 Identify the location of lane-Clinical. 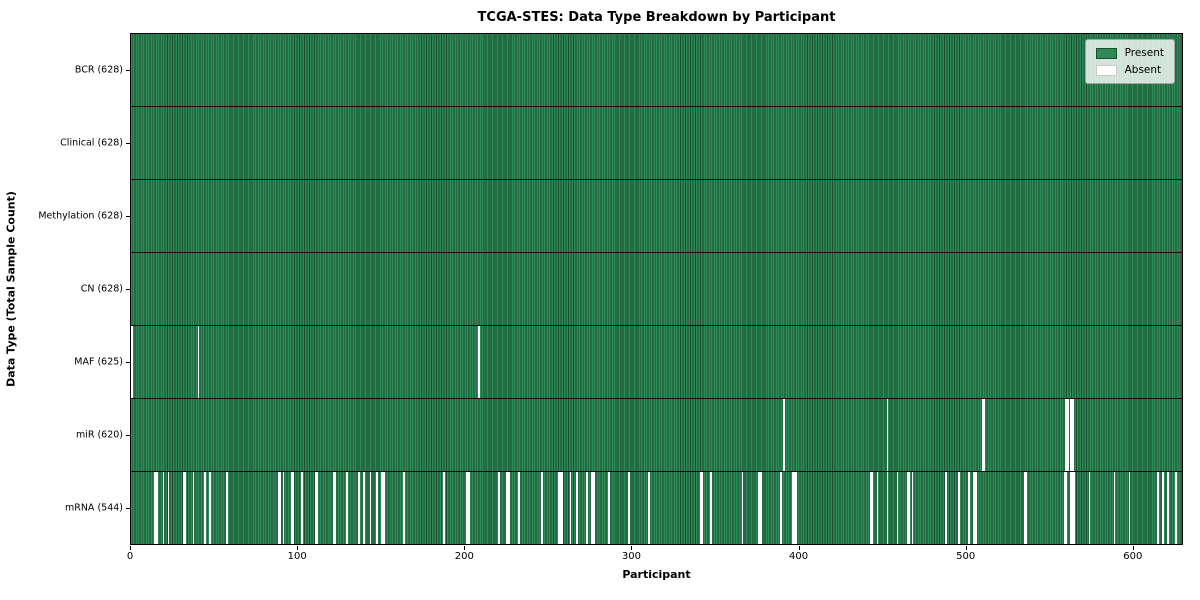
(656, 143).